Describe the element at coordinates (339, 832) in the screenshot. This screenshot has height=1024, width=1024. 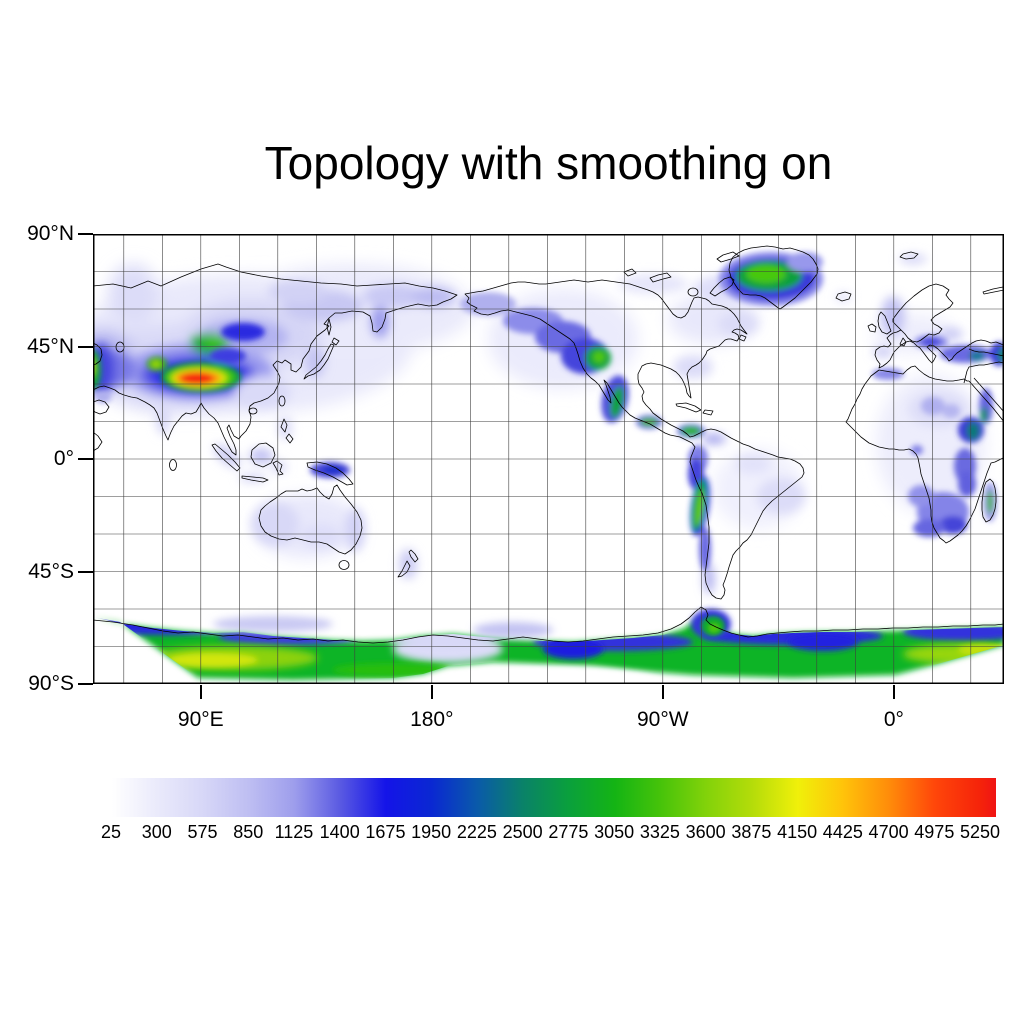
I see `colorbar-label: 1400` at that location.